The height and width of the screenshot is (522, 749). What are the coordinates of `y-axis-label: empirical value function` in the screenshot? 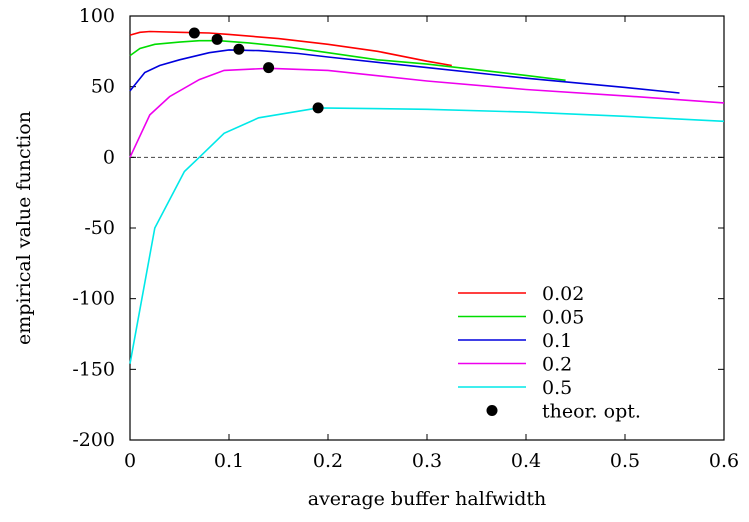 It's located at (24, 228).